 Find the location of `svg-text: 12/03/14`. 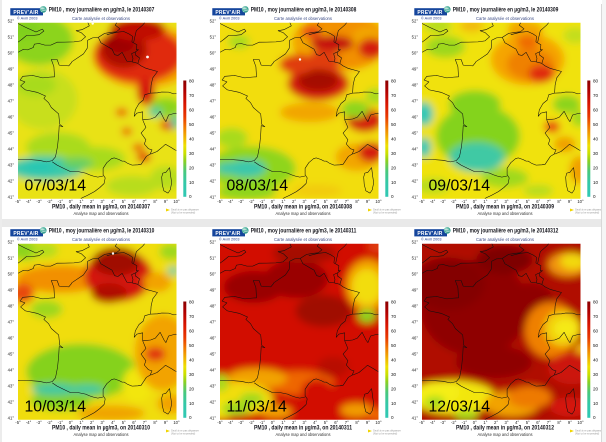

svg-text: 12/03/14 is located at coordinates (460, 407).